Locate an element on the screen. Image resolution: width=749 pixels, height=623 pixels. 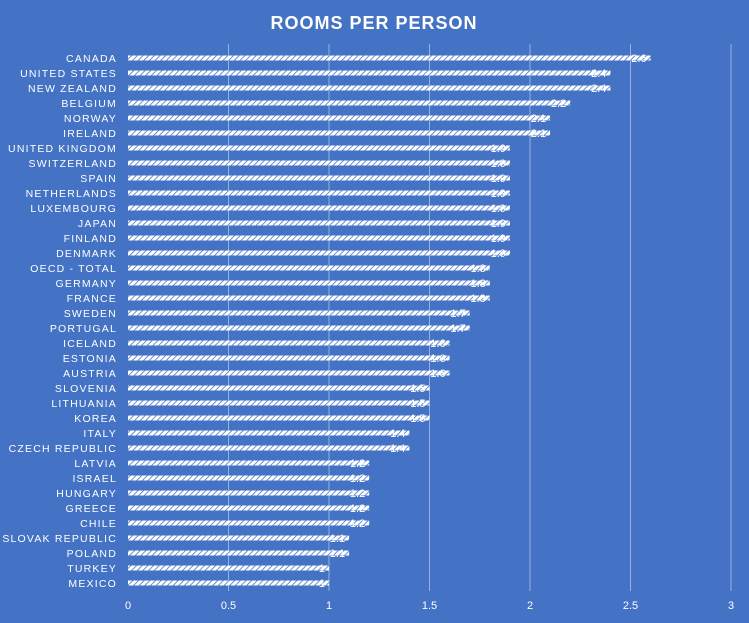
category-label: UNITED STATES is located at coordinates (68, 74).